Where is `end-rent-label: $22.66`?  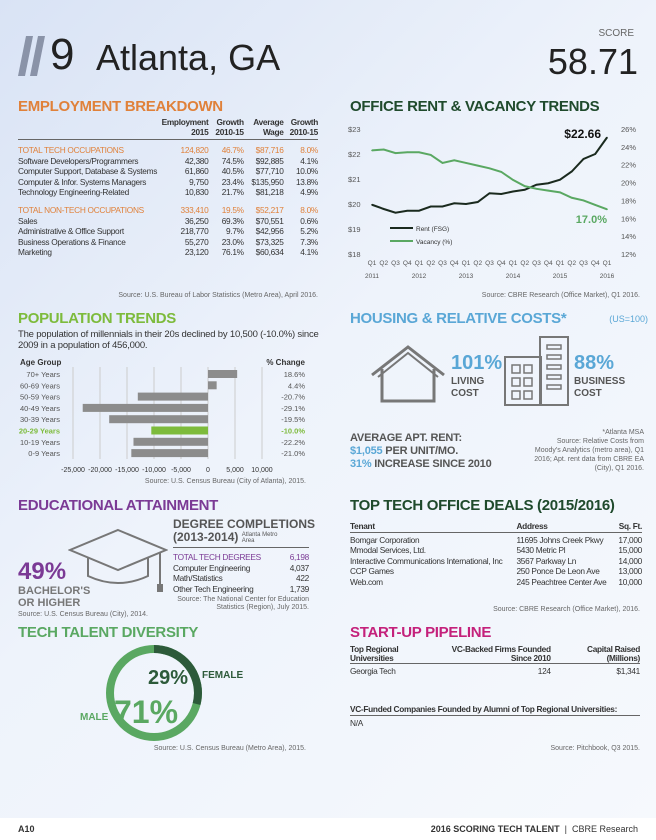
end-rent-label: $22.66 is located at coordinates (582, 134).